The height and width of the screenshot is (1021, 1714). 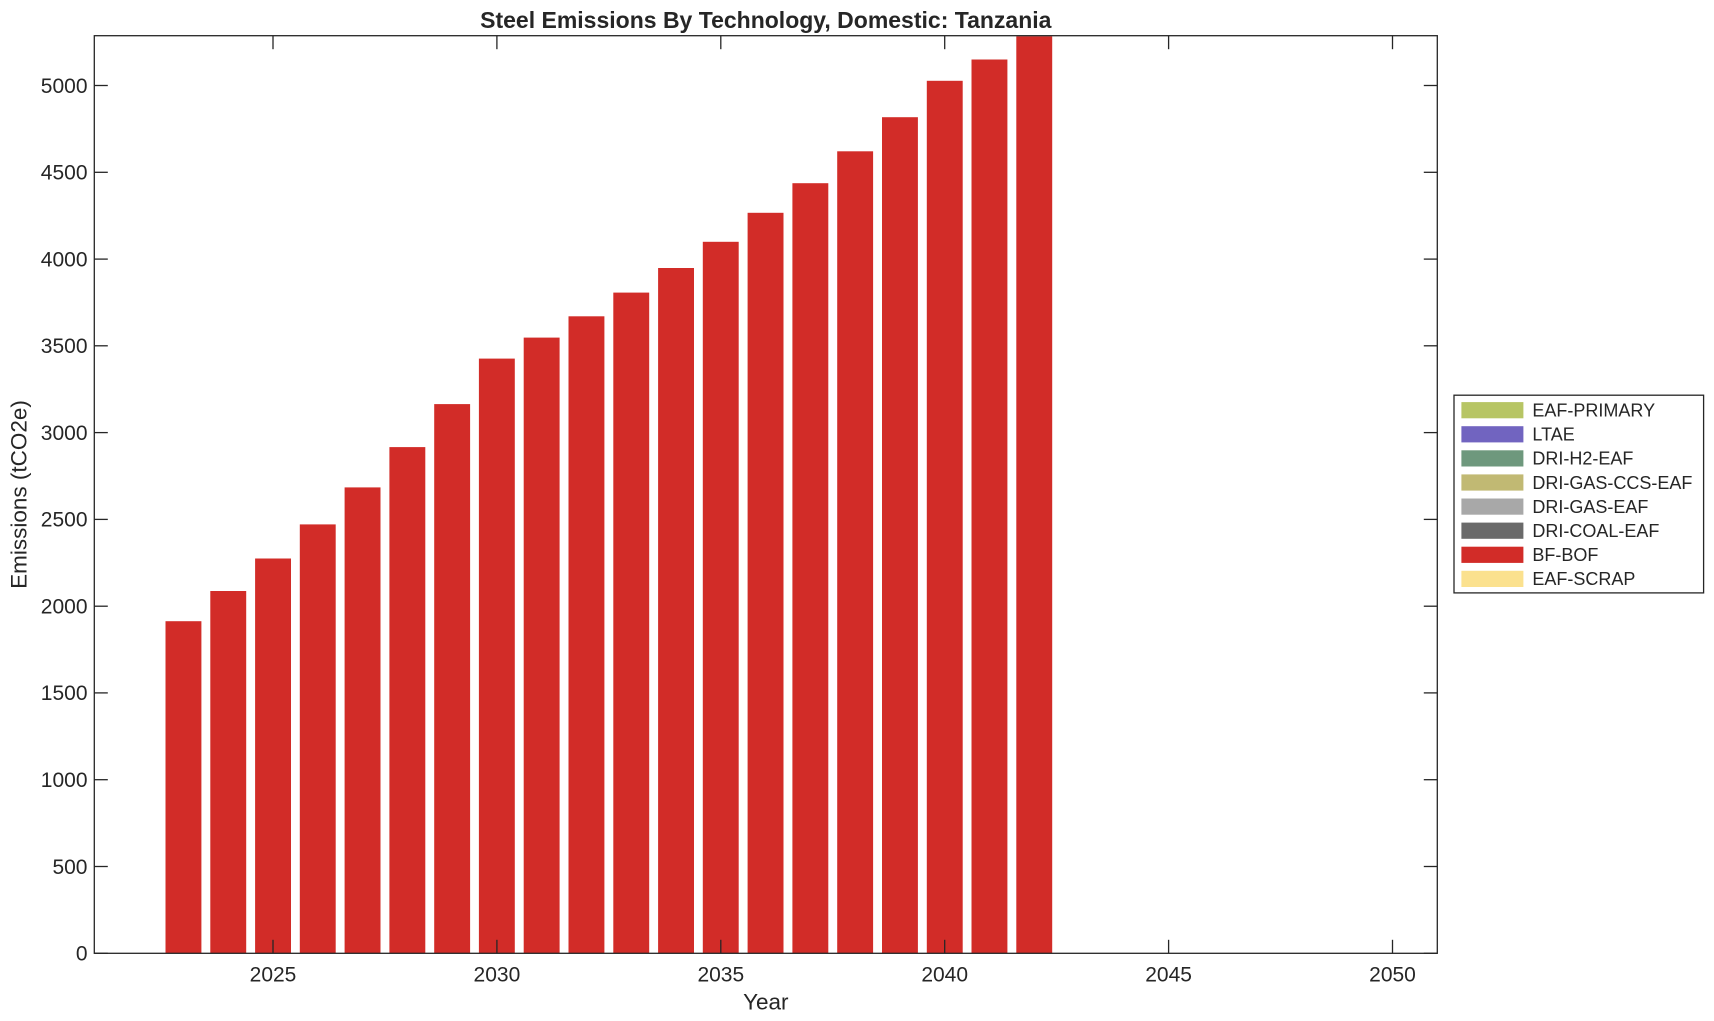 I want to click on svg-text: 2050, so click(x=1392, y=975).